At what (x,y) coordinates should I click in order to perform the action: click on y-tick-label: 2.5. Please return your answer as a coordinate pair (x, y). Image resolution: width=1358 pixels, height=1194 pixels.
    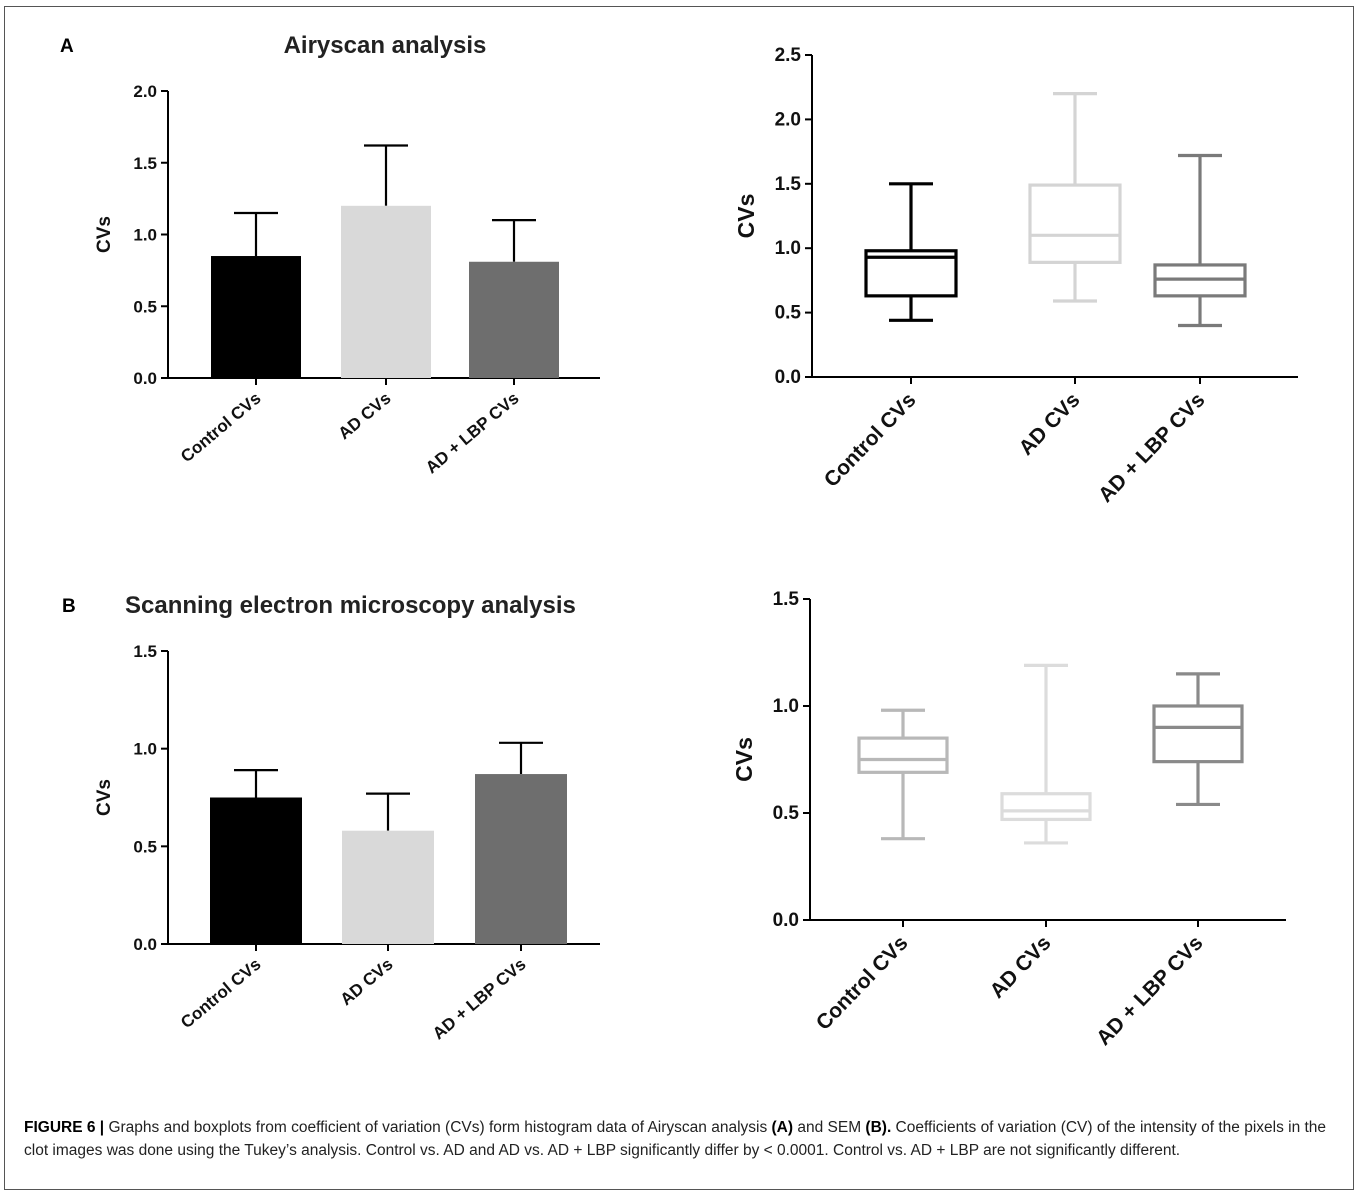
    Looking at the image, I should click on (788, 55).